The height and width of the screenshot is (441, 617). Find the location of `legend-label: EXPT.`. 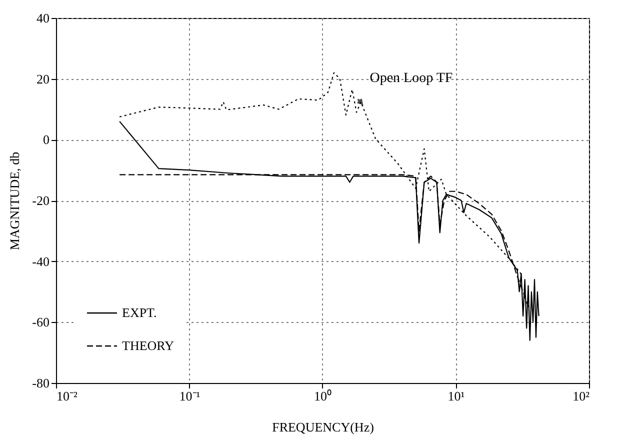

legend-label: EXPT. is located at coordinates (139, 312).